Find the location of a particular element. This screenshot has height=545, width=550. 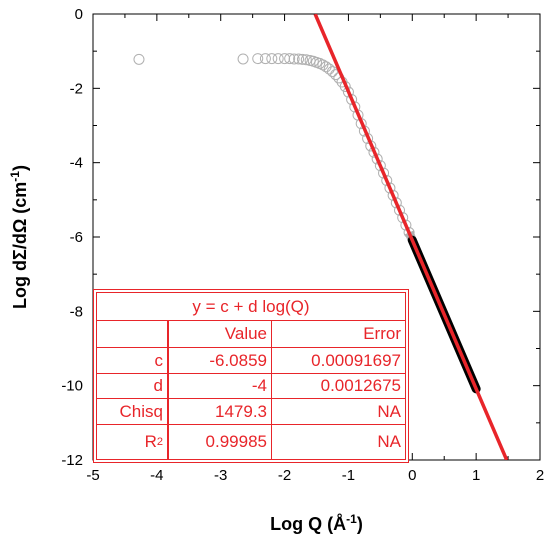

header-name is located at coordinates (133, 334).